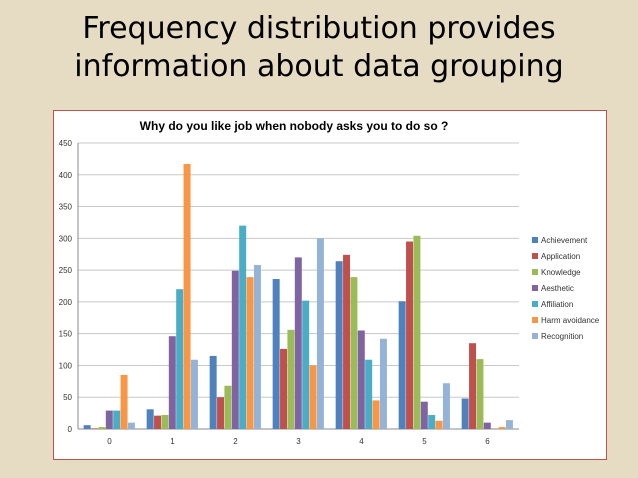 This screenshot has height=478, width=638. I want to click on legend-label: Affiliation, so click(557, 304).